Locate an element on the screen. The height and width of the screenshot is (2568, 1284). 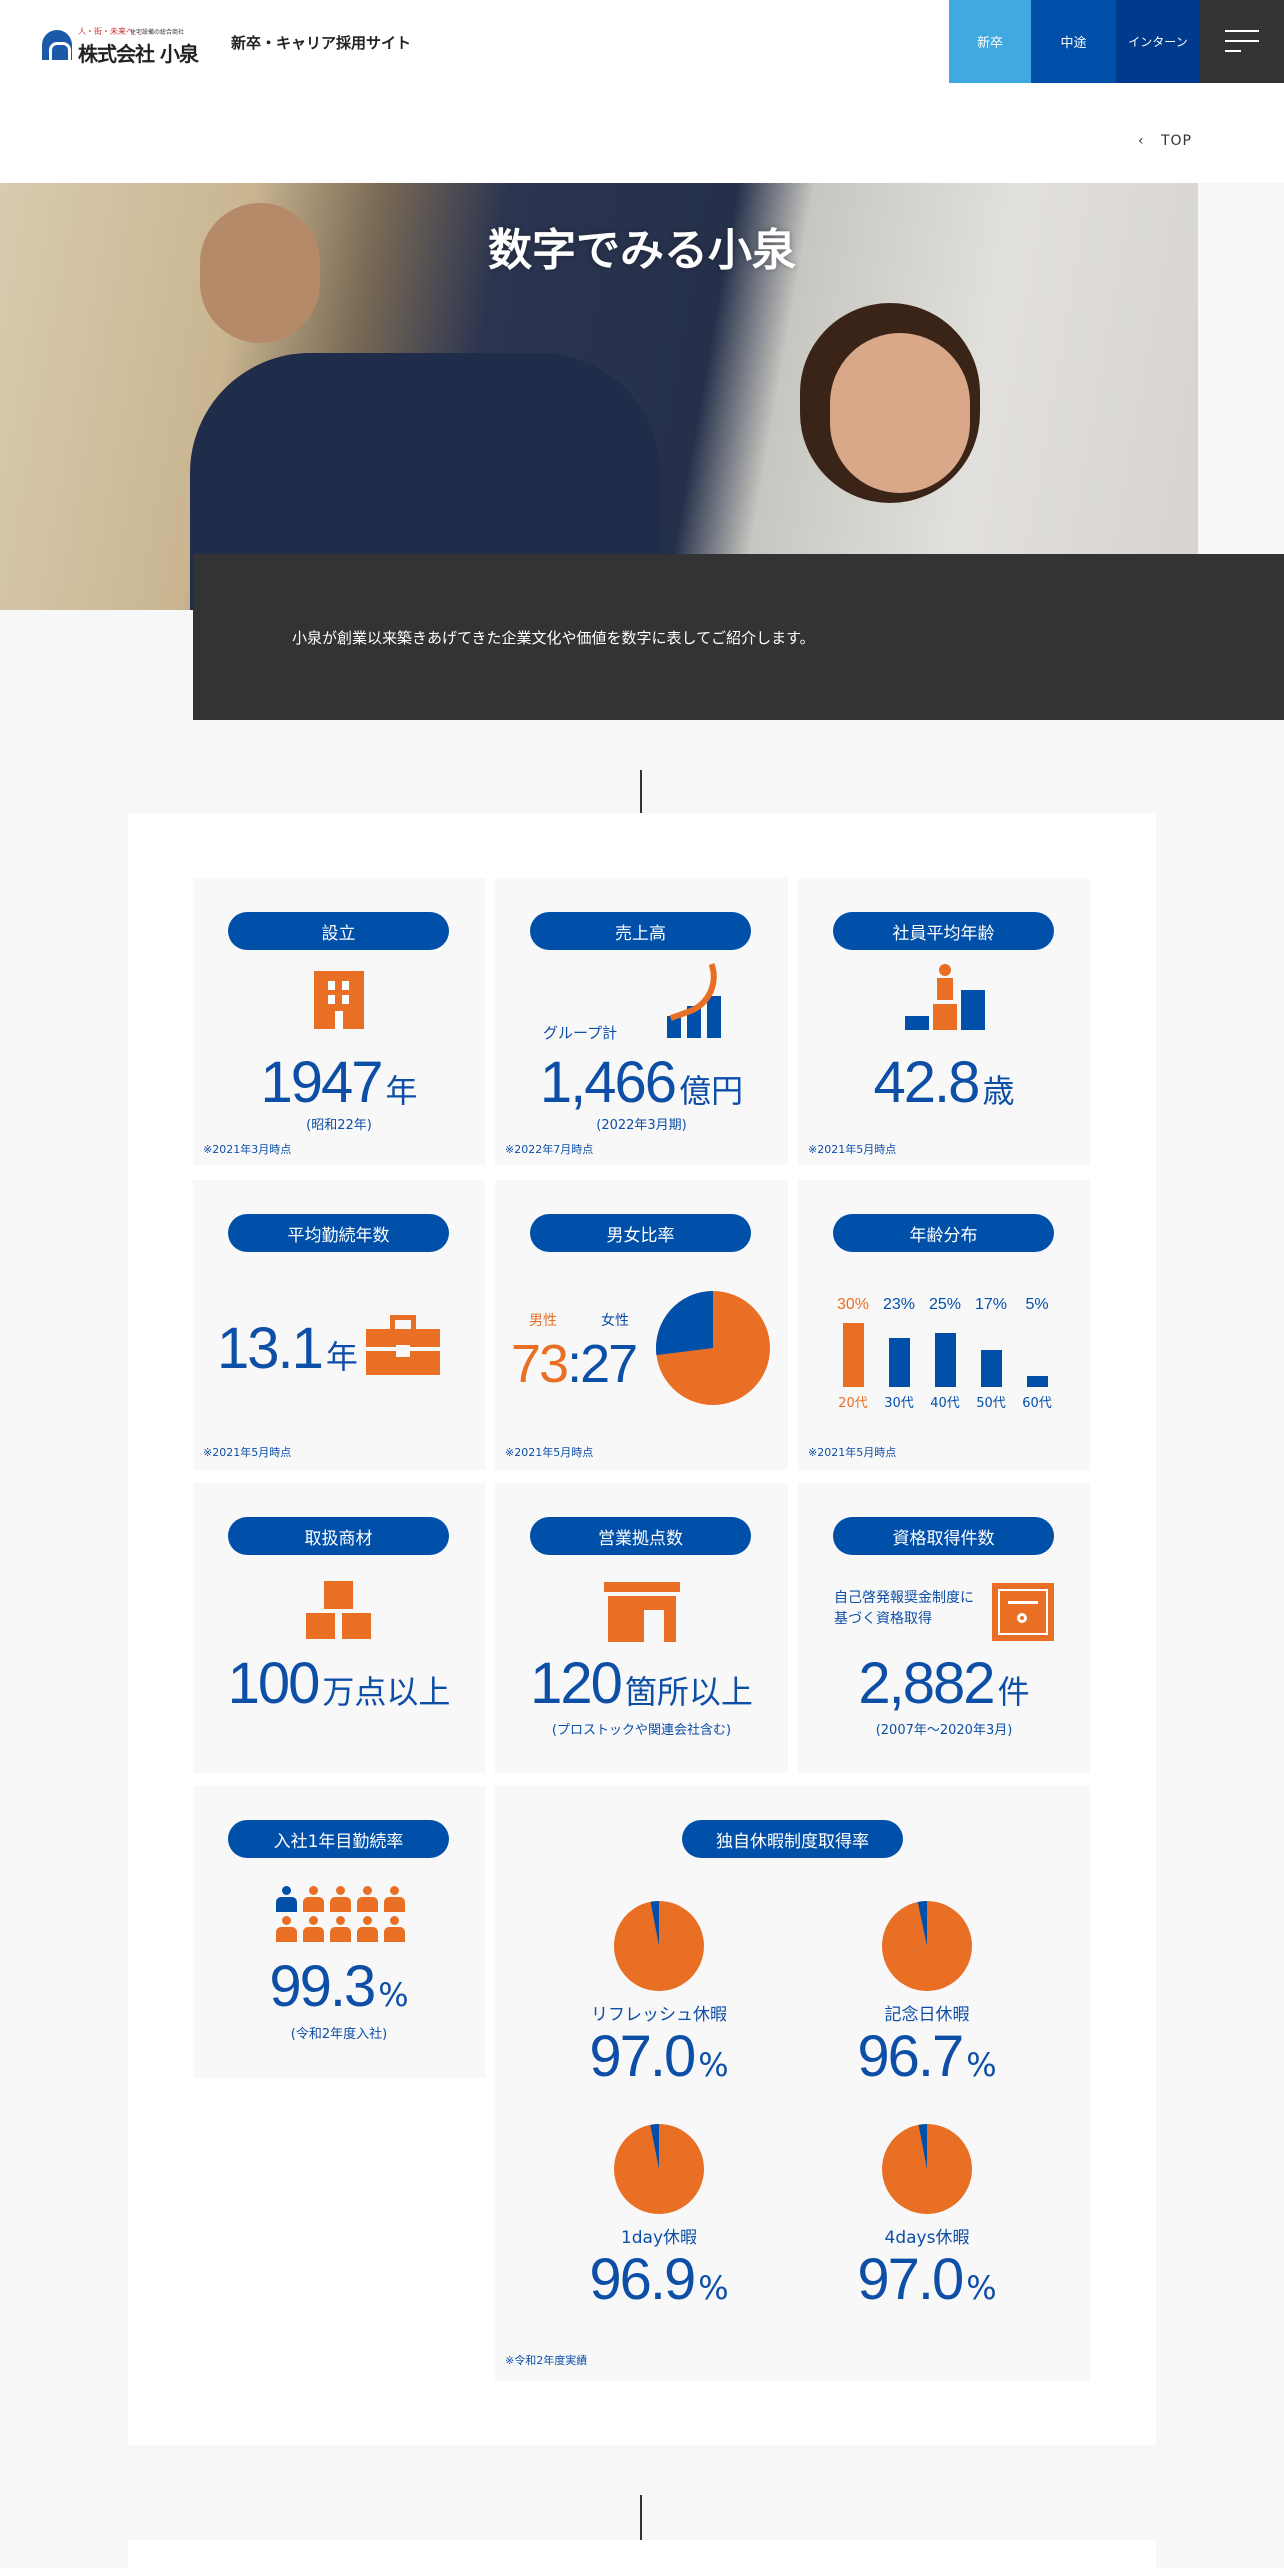
stat-value: 120 箇所以上 is located at coordinates (641, 1684).